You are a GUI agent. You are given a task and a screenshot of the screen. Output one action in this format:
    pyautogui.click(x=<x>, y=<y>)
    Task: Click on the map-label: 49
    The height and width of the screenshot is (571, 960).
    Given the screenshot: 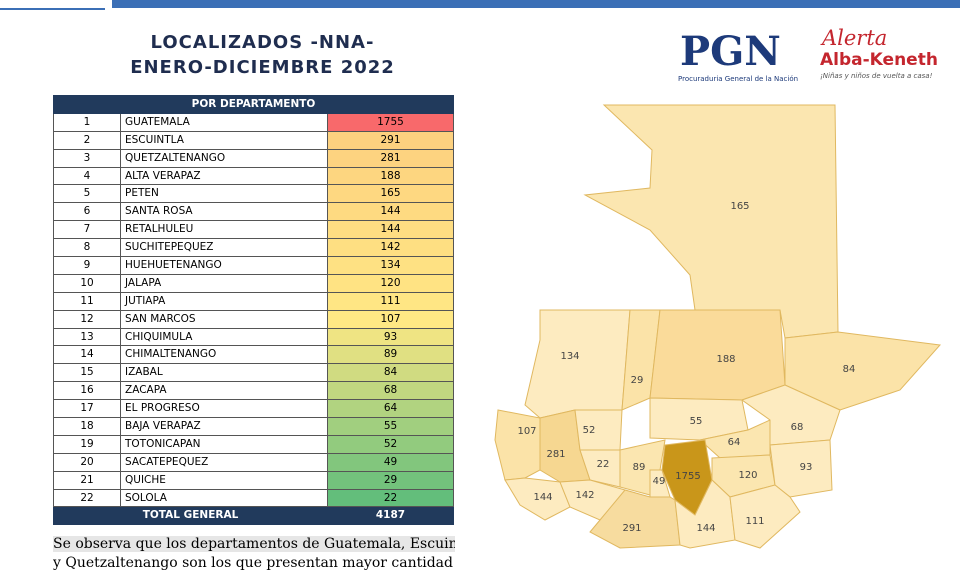 What is the action you would take?
    pyautogui.click(x=659, y=481)
    